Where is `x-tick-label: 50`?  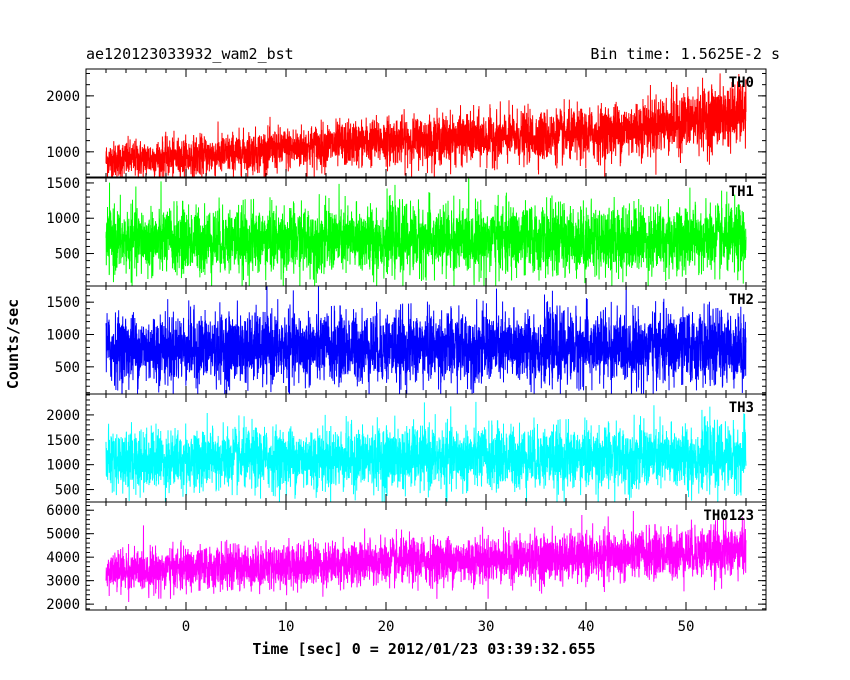 x-tick-label: 50 is located at coordinates (686, 627).